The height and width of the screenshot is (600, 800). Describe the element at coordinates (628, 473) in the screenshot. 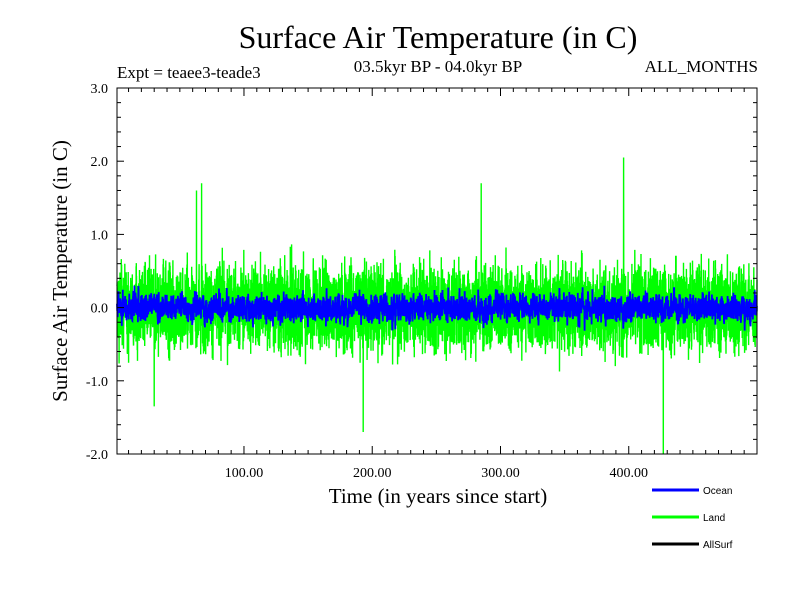

I see `x-tick-label: 400.00` at that location.